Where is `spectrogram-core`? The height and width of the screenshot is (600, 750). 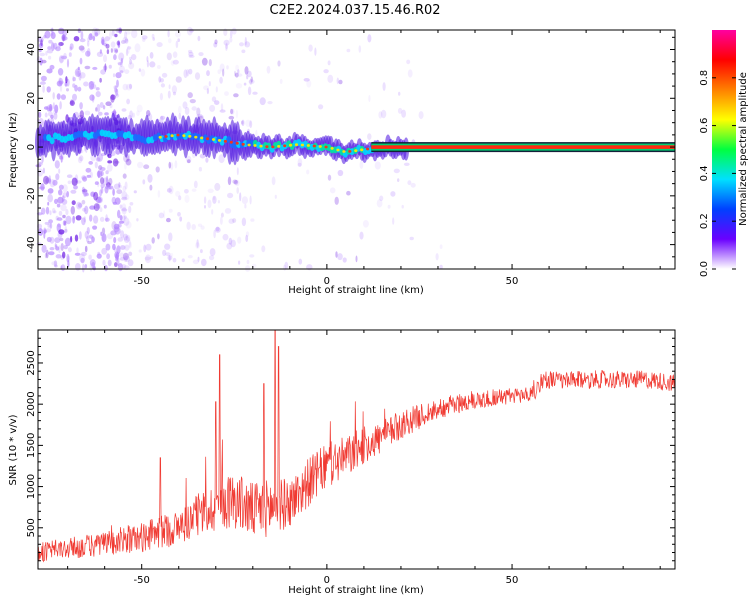
spectrogram-core is located at coordinates (229, 140).